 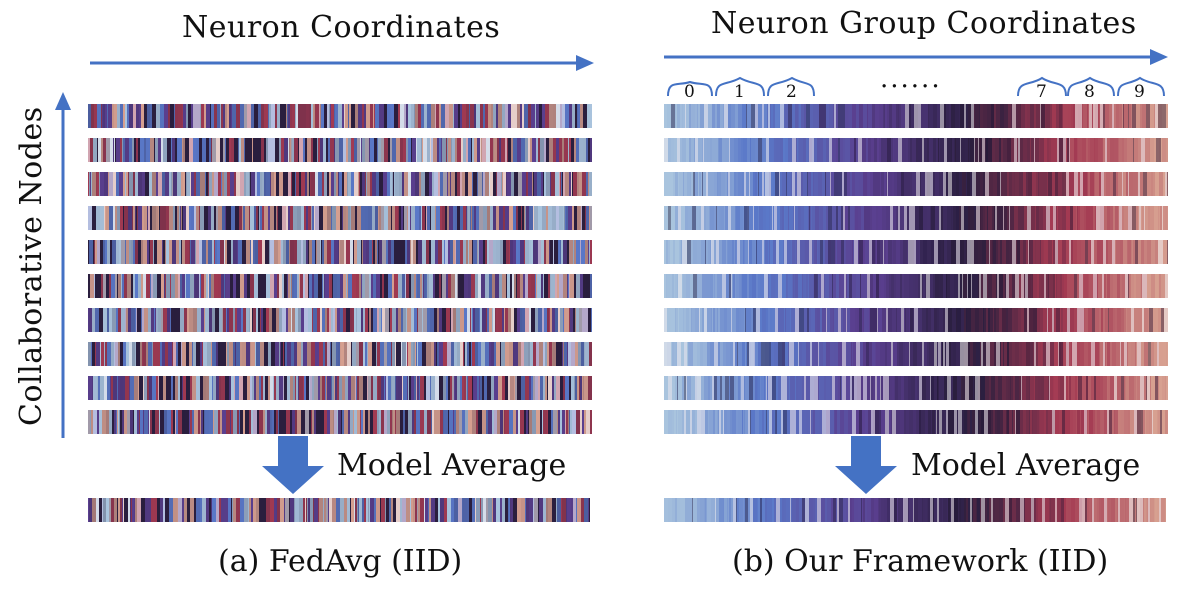 What do you see at coordinates (791, 92) in the screenshot?
I see `group-label-2: 2` at bounding box center [791, 92].